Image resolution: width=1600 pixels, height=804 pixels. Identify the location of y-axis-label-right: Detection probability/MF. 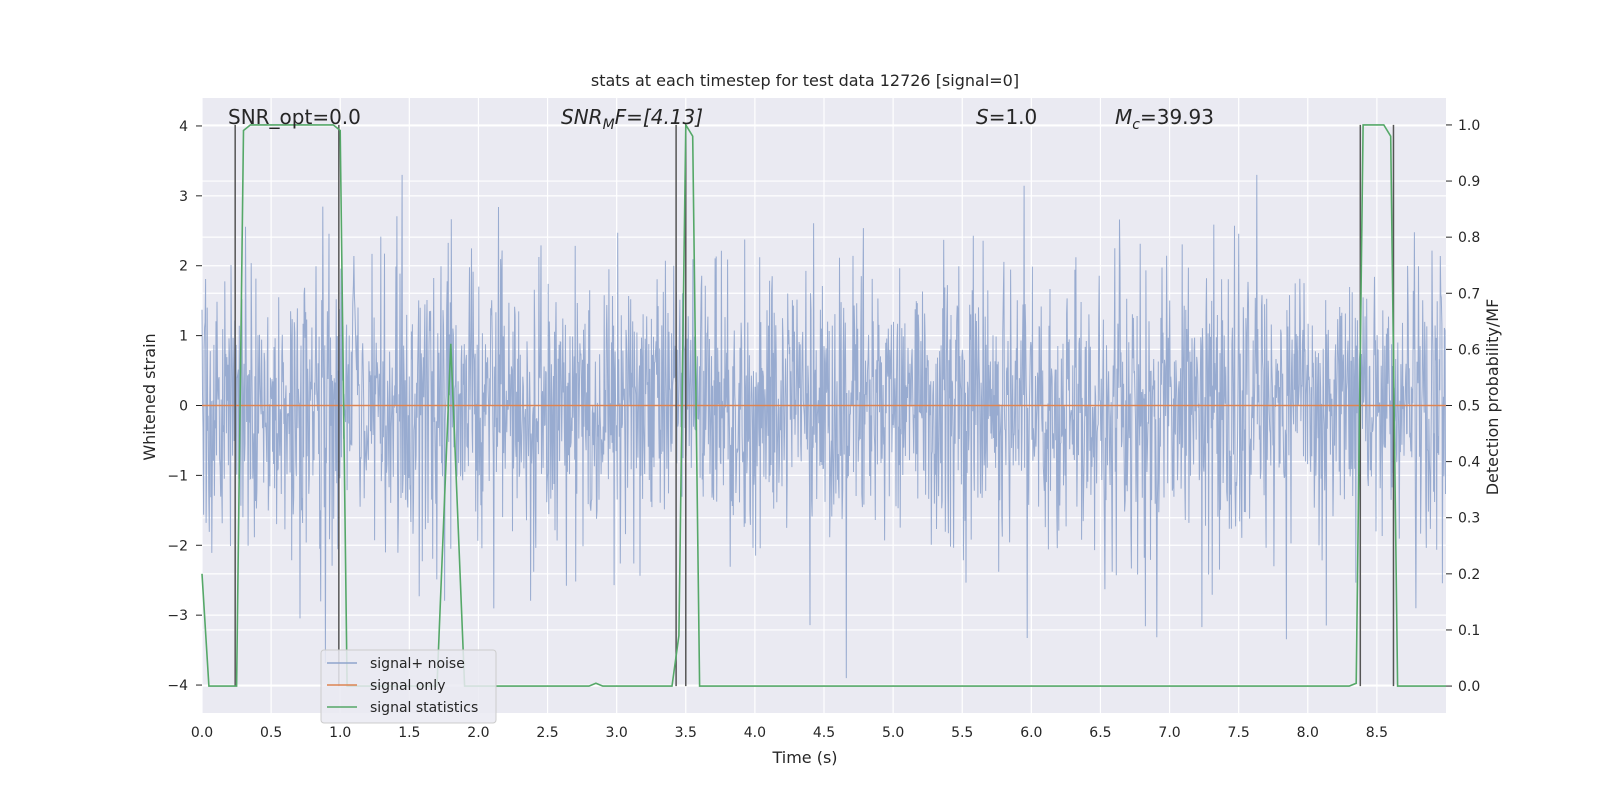
(1492, 397).